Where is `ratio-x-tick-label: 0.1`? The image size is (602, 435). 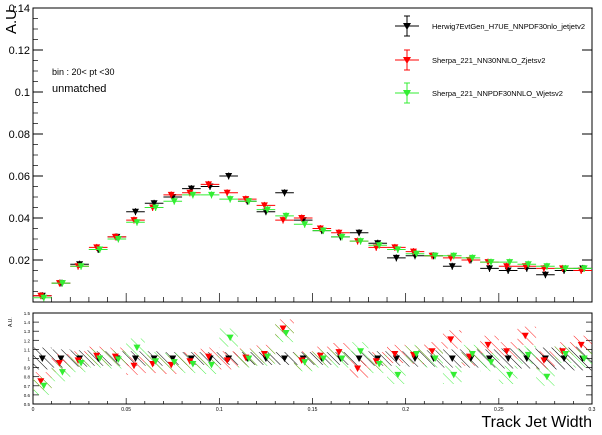 ratio-x-tick-label: 0.1 is located at coordinates (219, 410).